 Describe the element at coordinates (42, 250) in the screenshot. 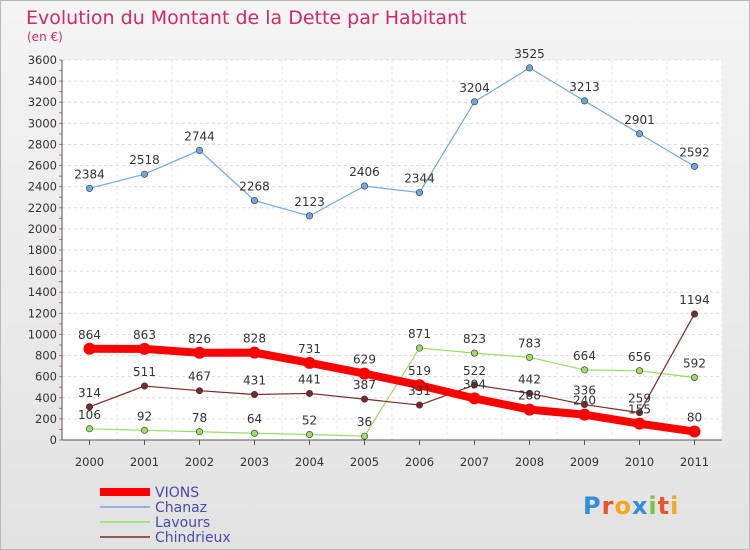

I see `y-tick-label: 1800` at that location.